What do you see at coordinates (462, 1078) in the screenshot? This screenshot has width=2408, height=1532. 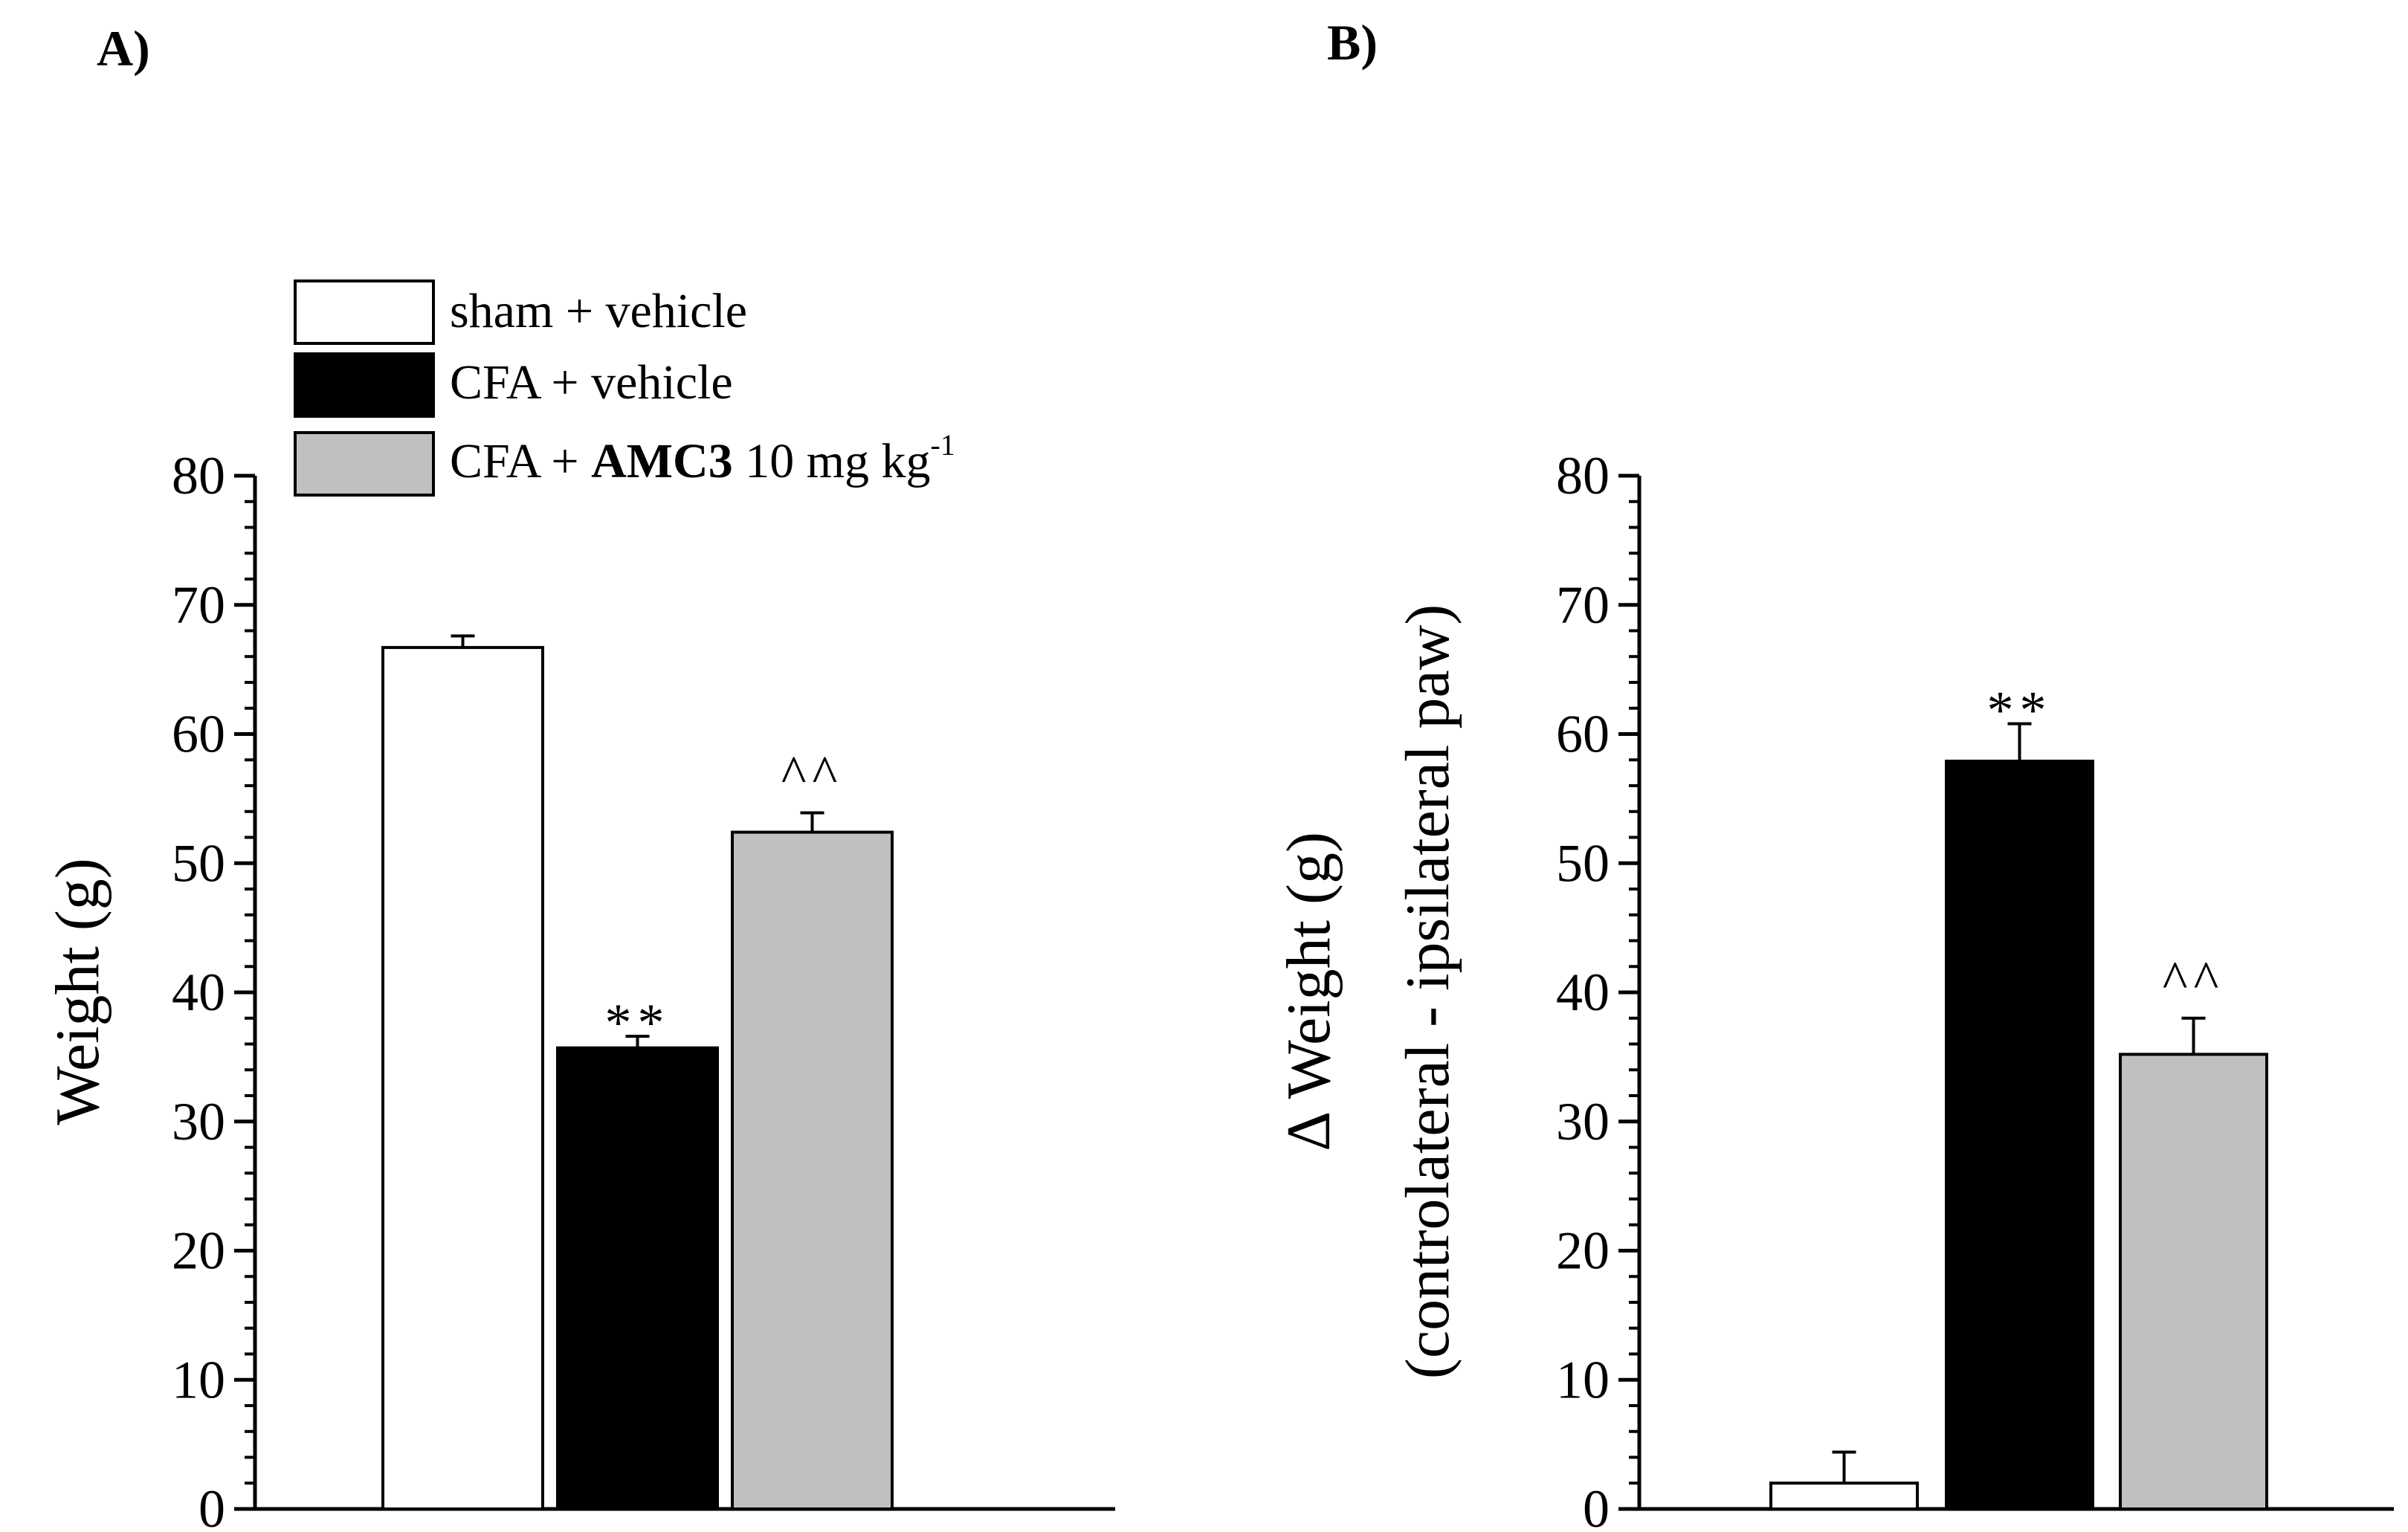 I see `panel-a-bar-sham` at bounding box center [462, 1078].